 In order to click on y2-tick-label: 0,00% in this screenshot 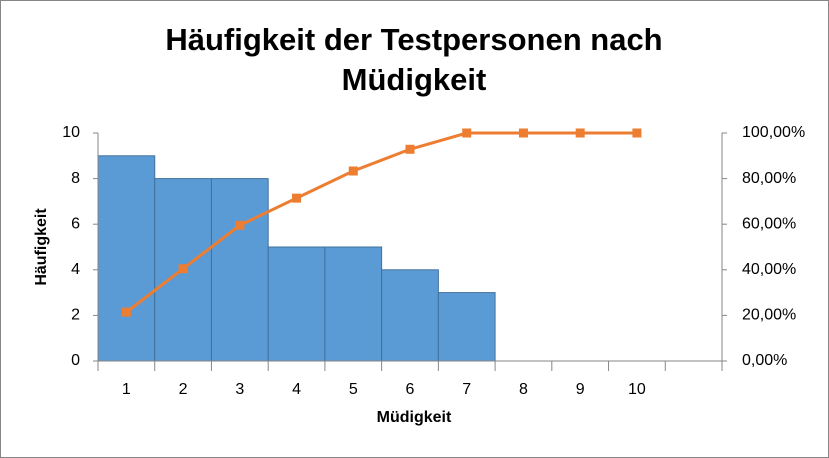, I will do `click(764, 360)`.